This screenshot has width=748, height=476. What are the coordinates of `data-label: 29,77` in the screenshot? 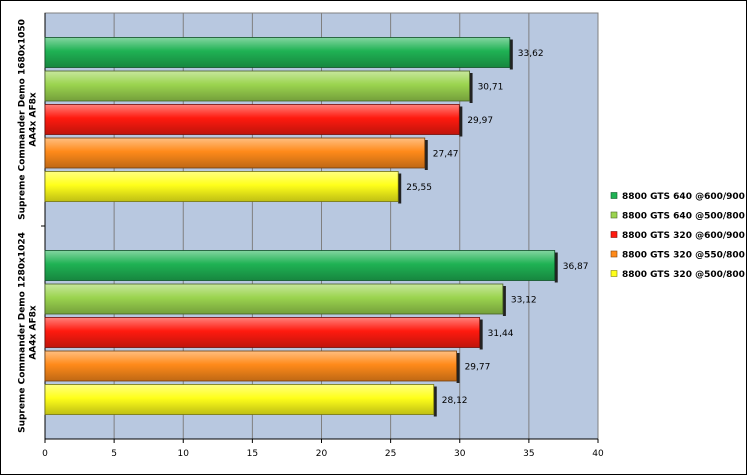 It's located at (478, 368).